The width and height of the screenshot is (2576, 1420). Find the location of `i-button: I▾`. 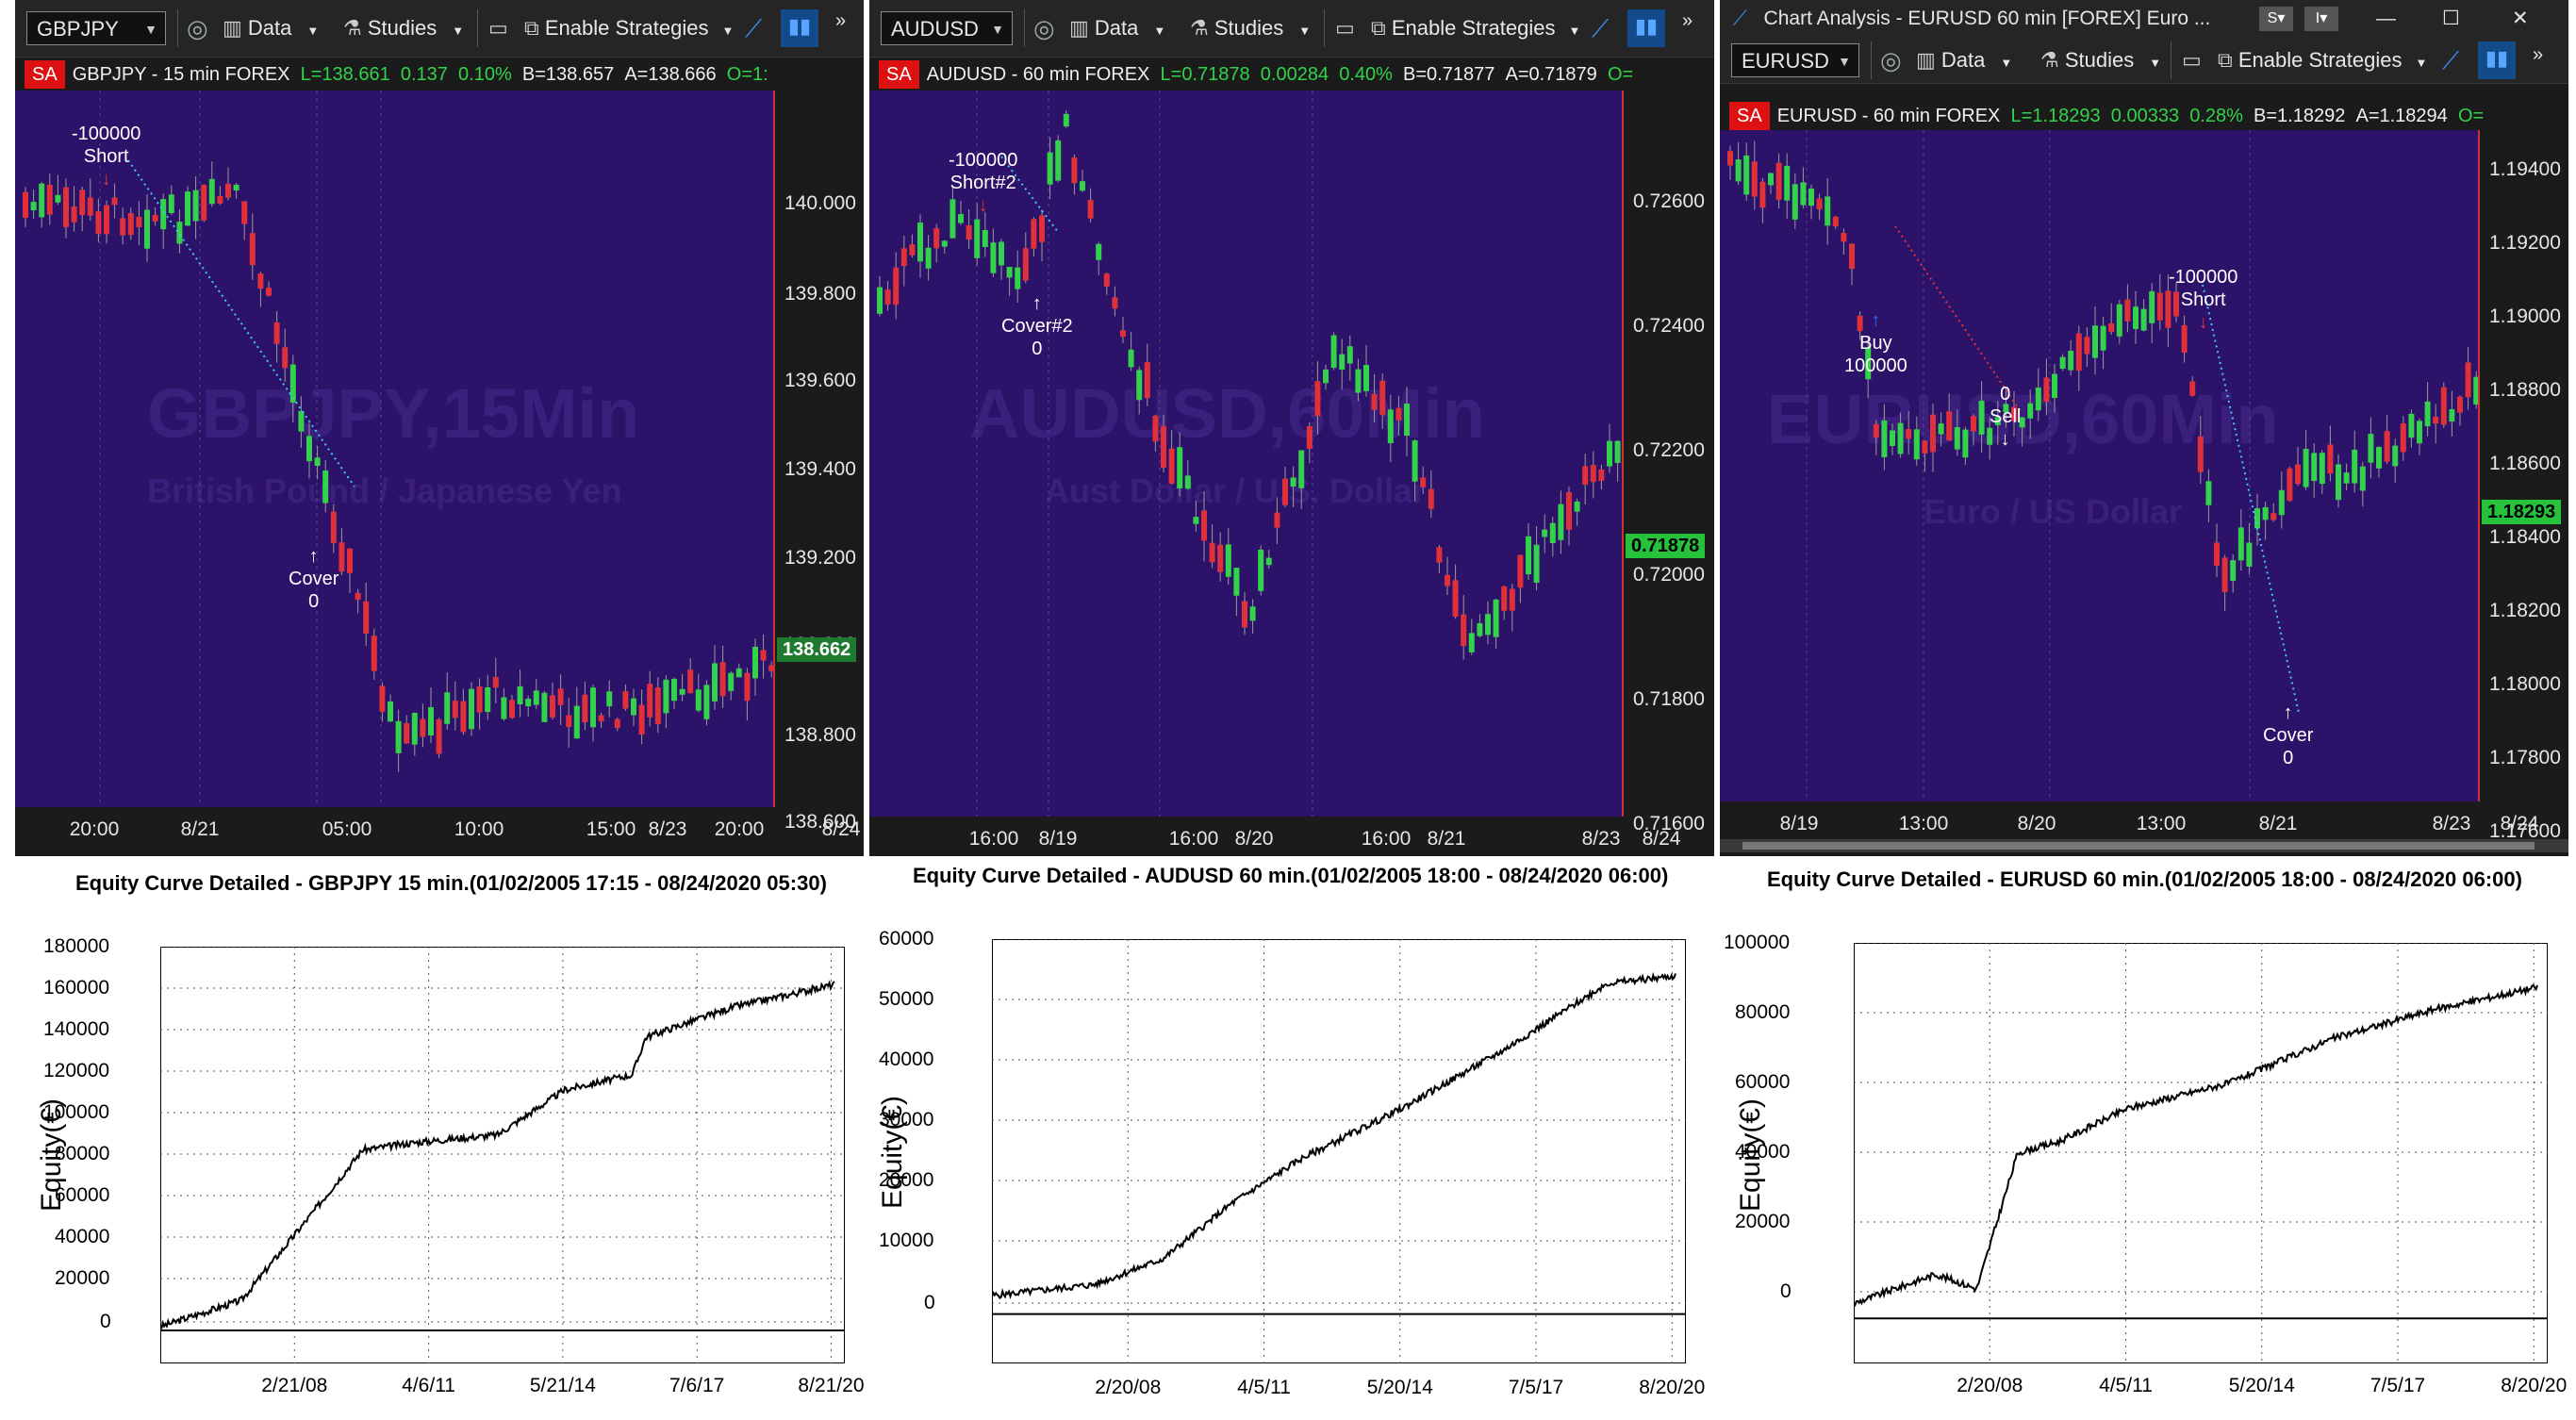

i-button: I▾ is located at coordinates (2321, 19).